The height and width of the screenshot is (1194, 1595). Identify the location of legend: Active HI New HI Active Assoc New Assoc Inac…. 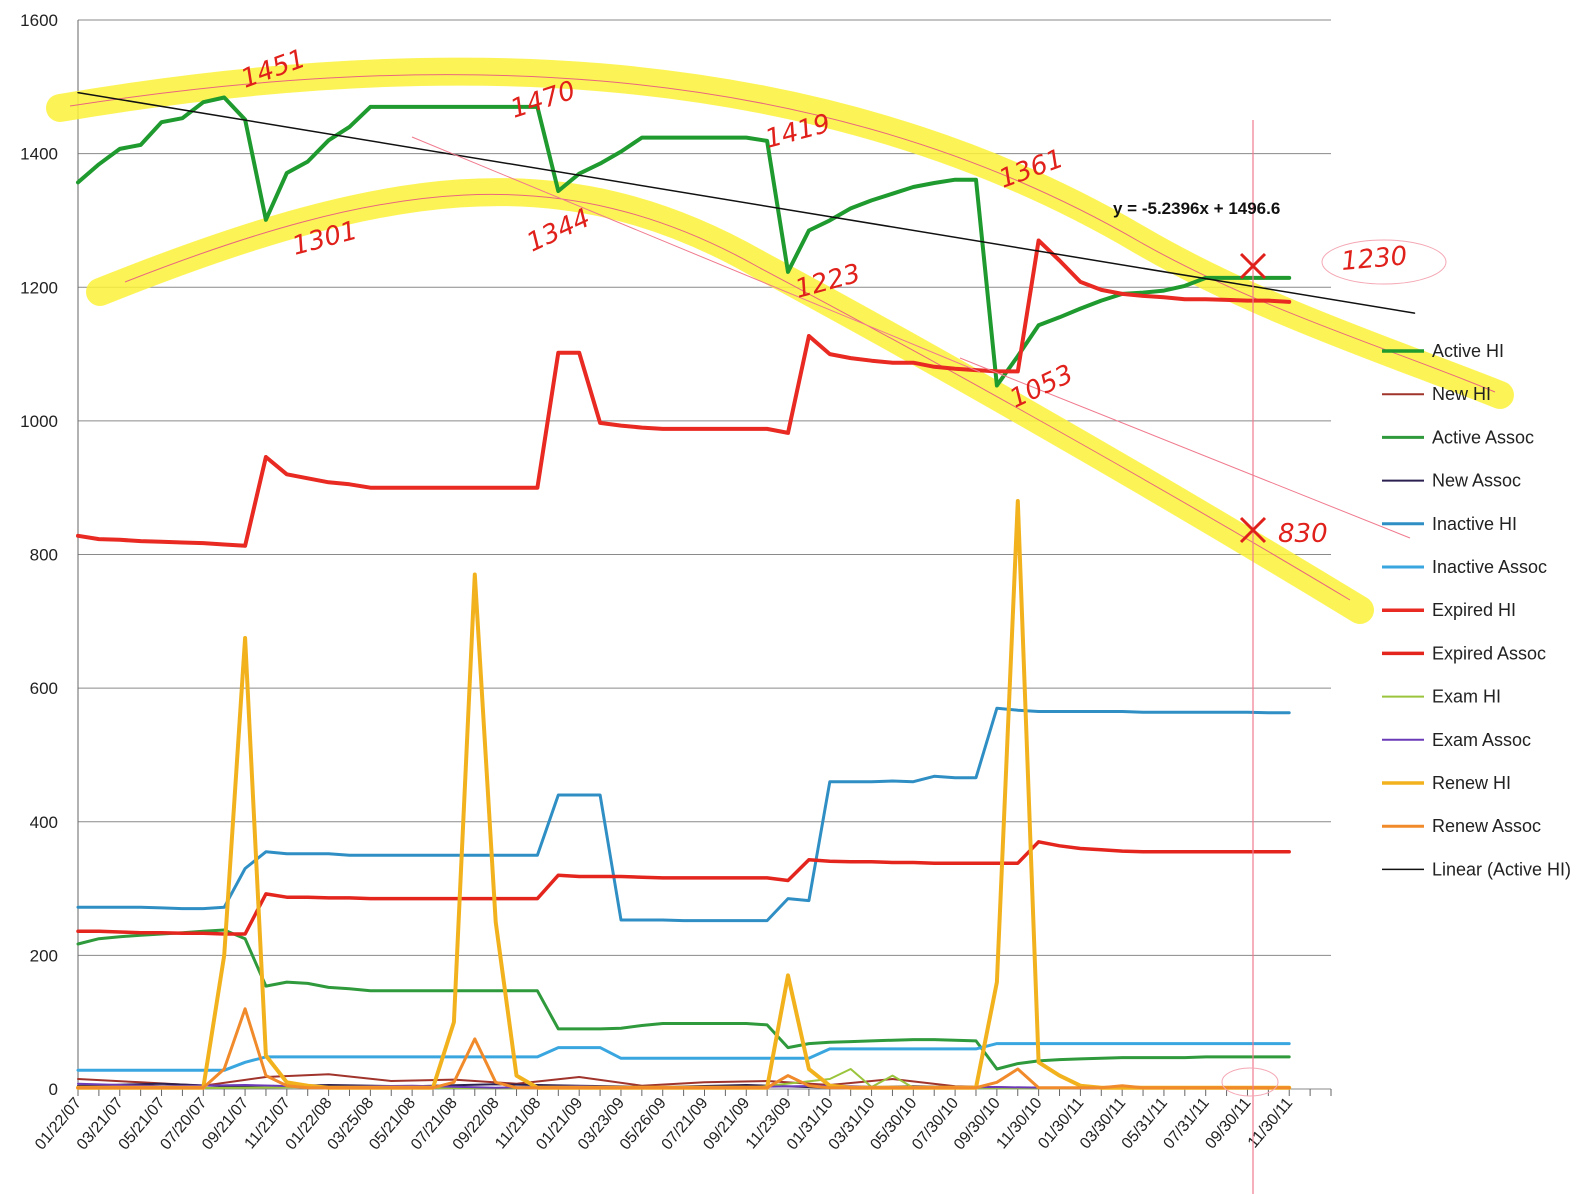
(1476, 610).